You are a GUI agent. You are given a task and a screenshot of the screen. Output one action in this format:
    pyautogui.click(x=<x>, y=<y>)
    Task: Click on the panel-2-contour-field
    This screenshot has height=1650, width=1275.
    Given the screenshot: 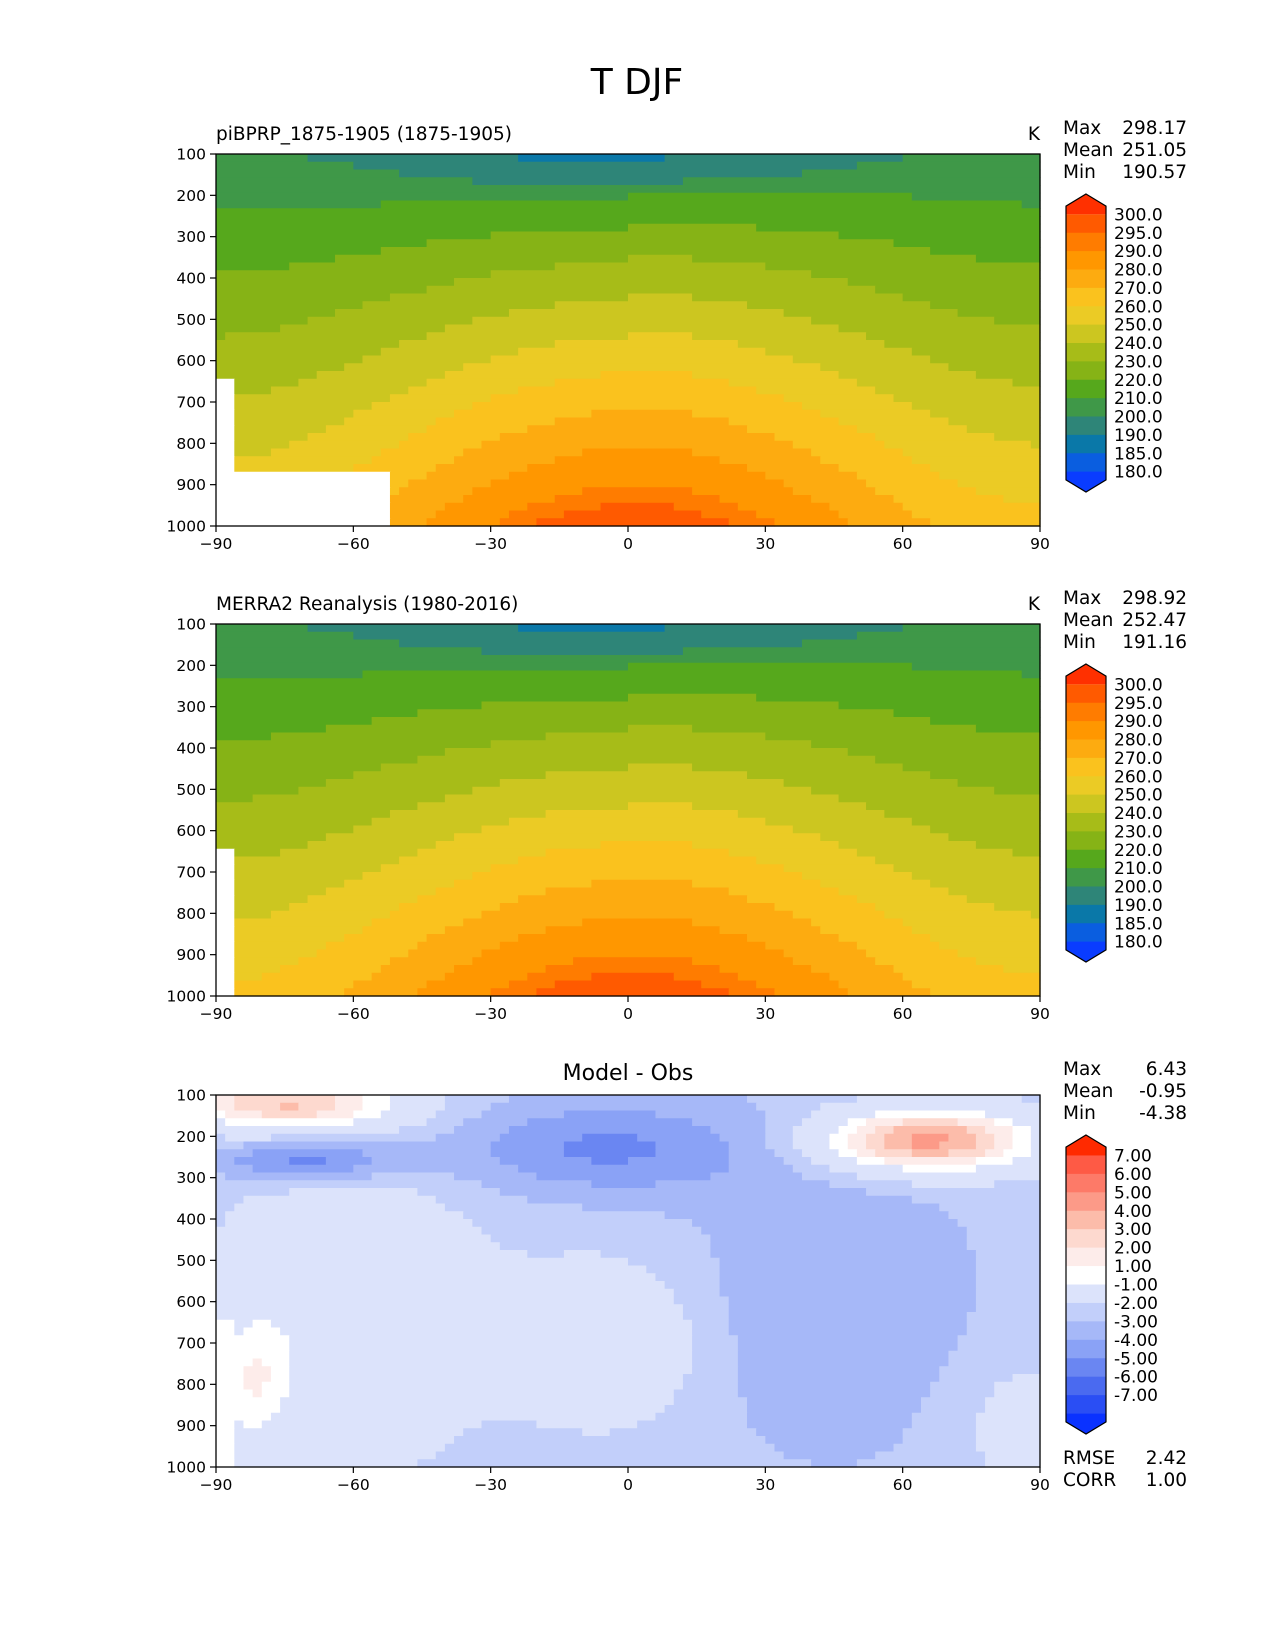 What is the action you would take?
    pyautogui.click(x=628, y=1281)
    